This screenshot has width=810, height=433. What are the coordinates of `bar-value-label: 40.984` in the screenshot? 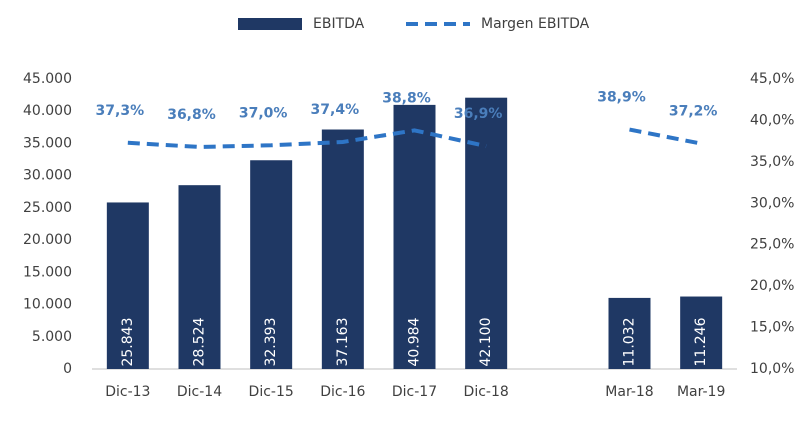 It's located at (415, 341).